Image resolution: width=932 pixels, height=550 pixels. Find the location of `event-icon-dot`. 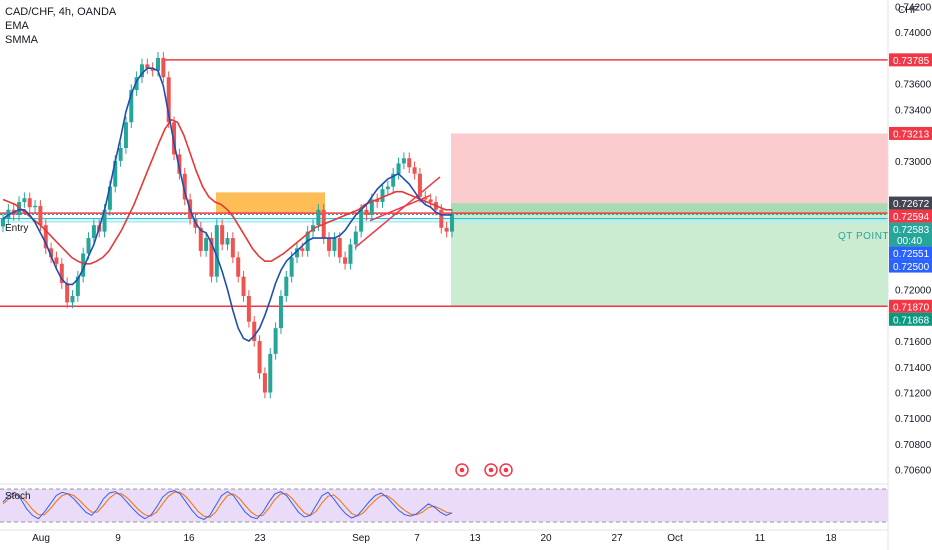

event-icon-dot is located at coordinates (491, 470).